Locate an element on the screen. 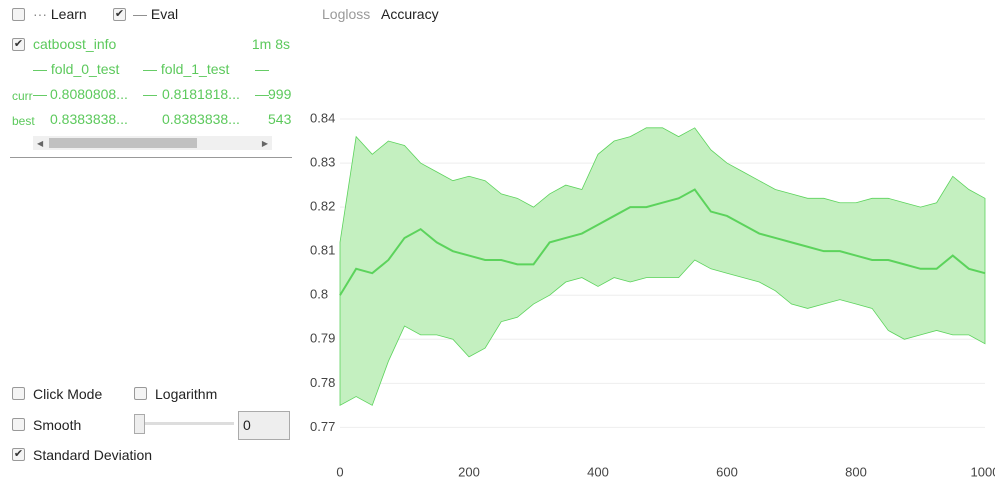  arrow: ▶ is located at coordinates (264, 143).